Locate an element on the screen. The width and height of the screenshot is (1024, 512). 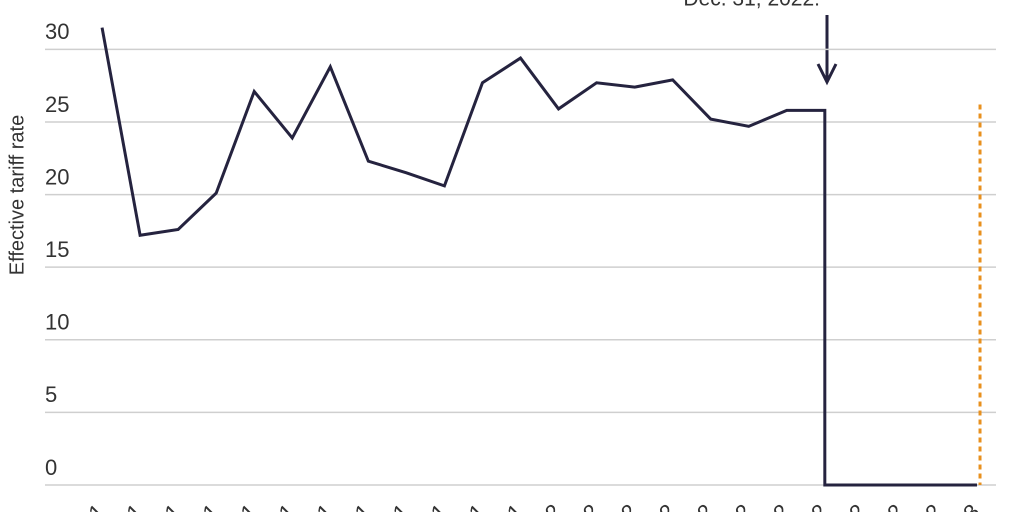
x-tick-label: 23 is located at coordinates (967, 505).